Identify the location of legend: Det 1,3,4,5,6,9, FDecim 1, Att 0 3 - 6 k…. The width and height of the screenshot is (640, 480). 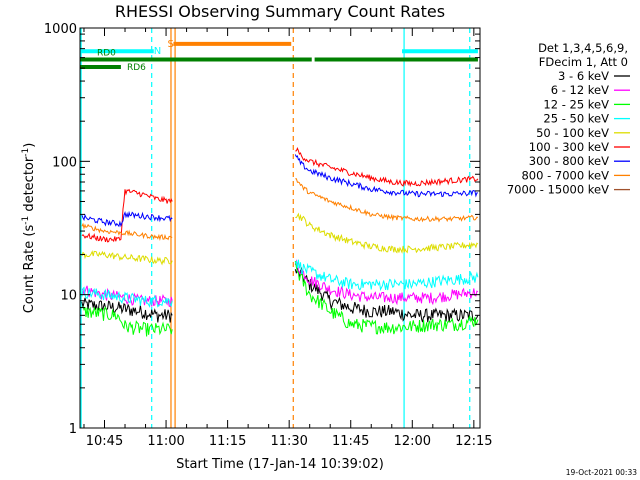
(568, 119).